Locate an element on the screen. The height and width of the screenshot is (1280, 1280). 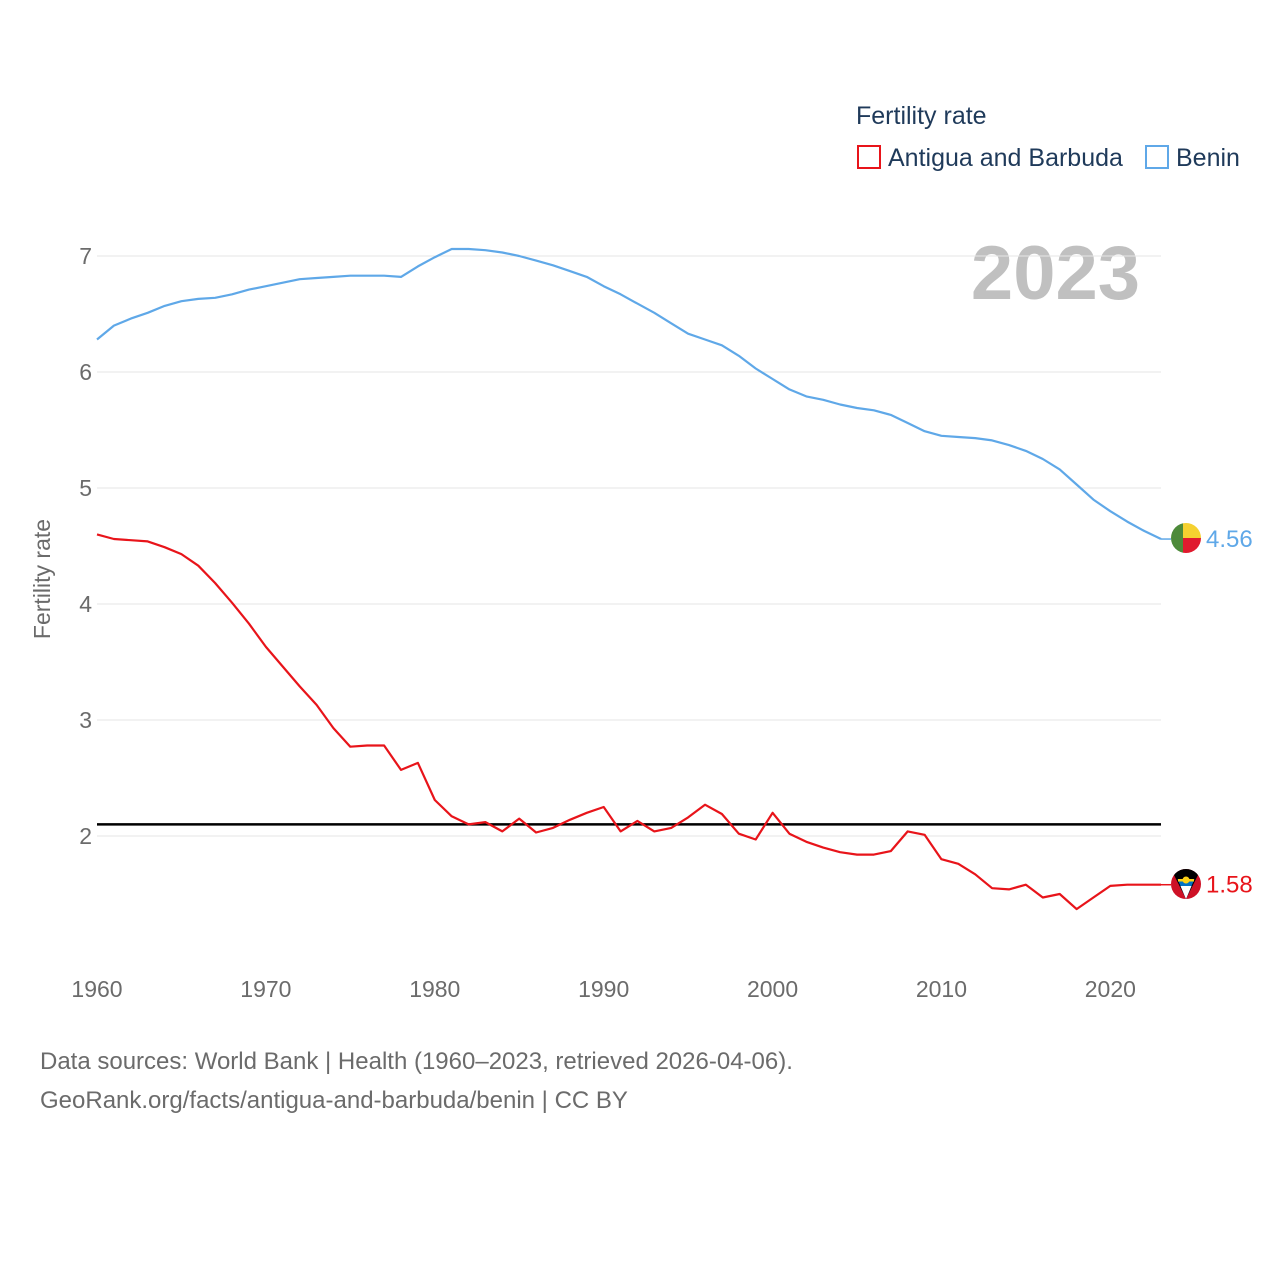
legend-swatch-benin is located at coordinates (1157, 157).